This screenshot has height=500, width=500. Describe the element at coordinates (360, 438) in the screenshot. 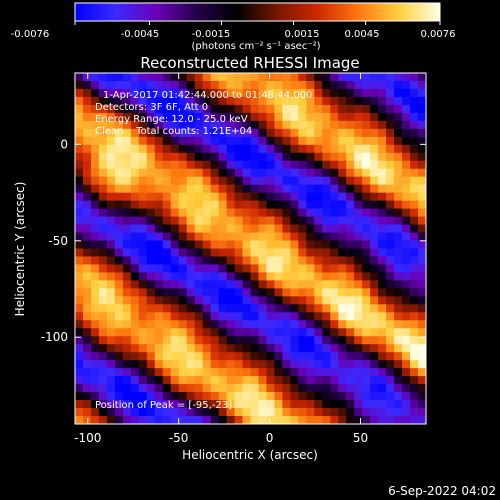

I see `x-tick-label: 50` at that location.